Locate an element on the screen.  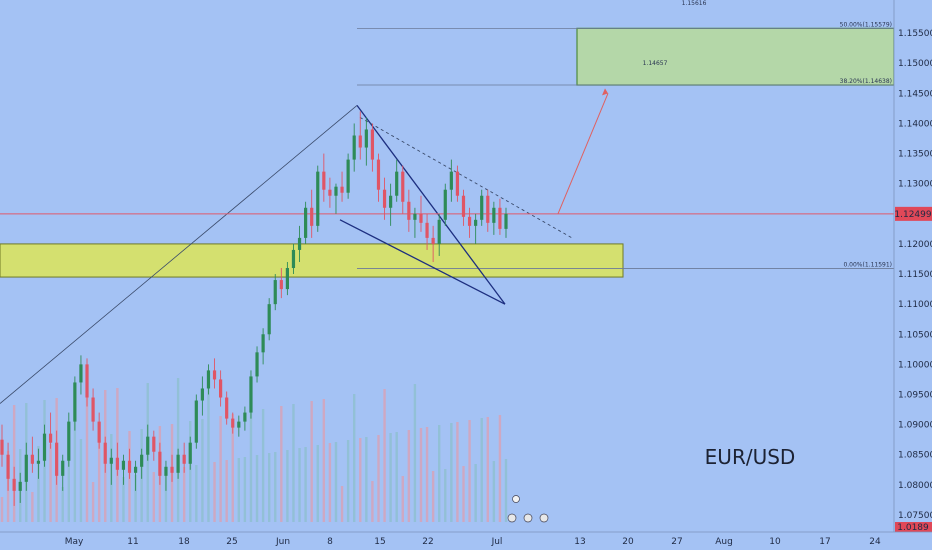
x-tick-label: 10 is located at coordinates (775, 542).